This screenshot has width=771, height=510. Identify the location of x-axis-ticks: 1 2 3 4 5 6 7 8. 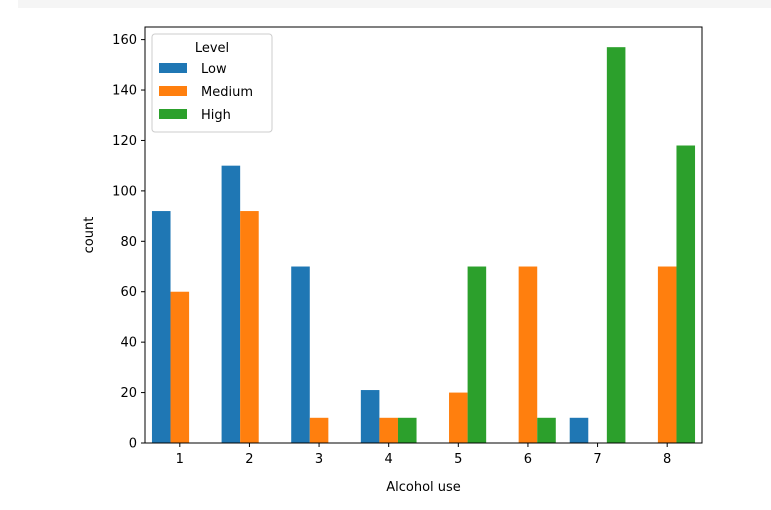
(423, 455).